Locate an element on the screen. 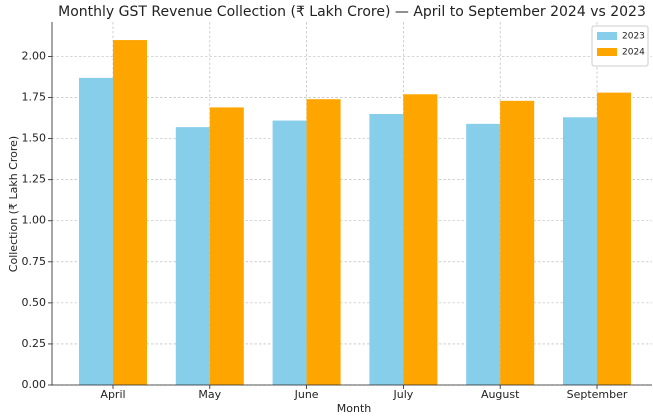 This screenshot has width=653, height=416. y-tick-label: 2.00 is located at coordinates (34, 55).